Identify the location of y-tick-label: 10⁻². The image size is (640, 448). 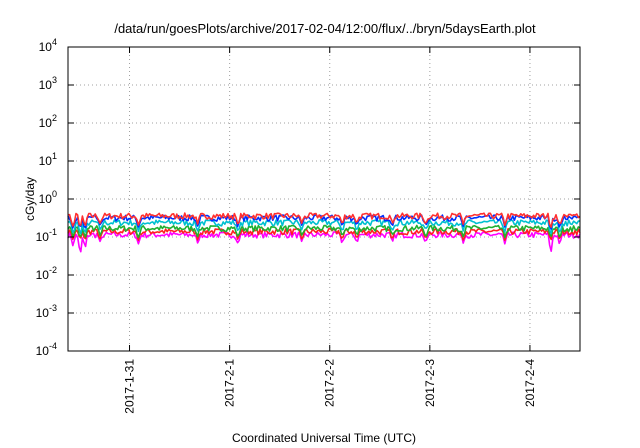
(46, 273).